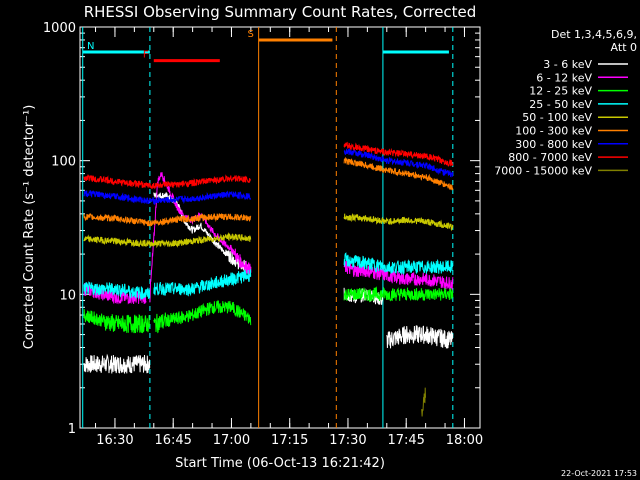 The height and width of the screenshot is (480, 640). I want to click on x-tick-label: 16:30, so click(114, 440).